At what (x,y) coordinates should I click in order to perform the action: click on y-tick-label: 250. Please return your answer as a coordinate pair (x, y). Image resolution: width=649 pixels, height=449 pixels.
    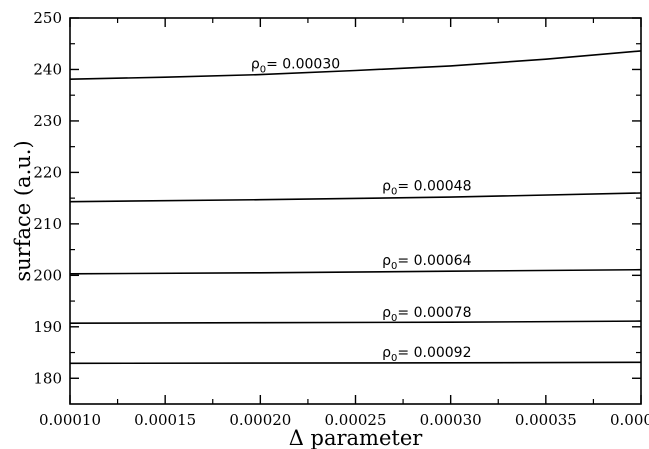
    Looking at the image, I should click on (47, 18).